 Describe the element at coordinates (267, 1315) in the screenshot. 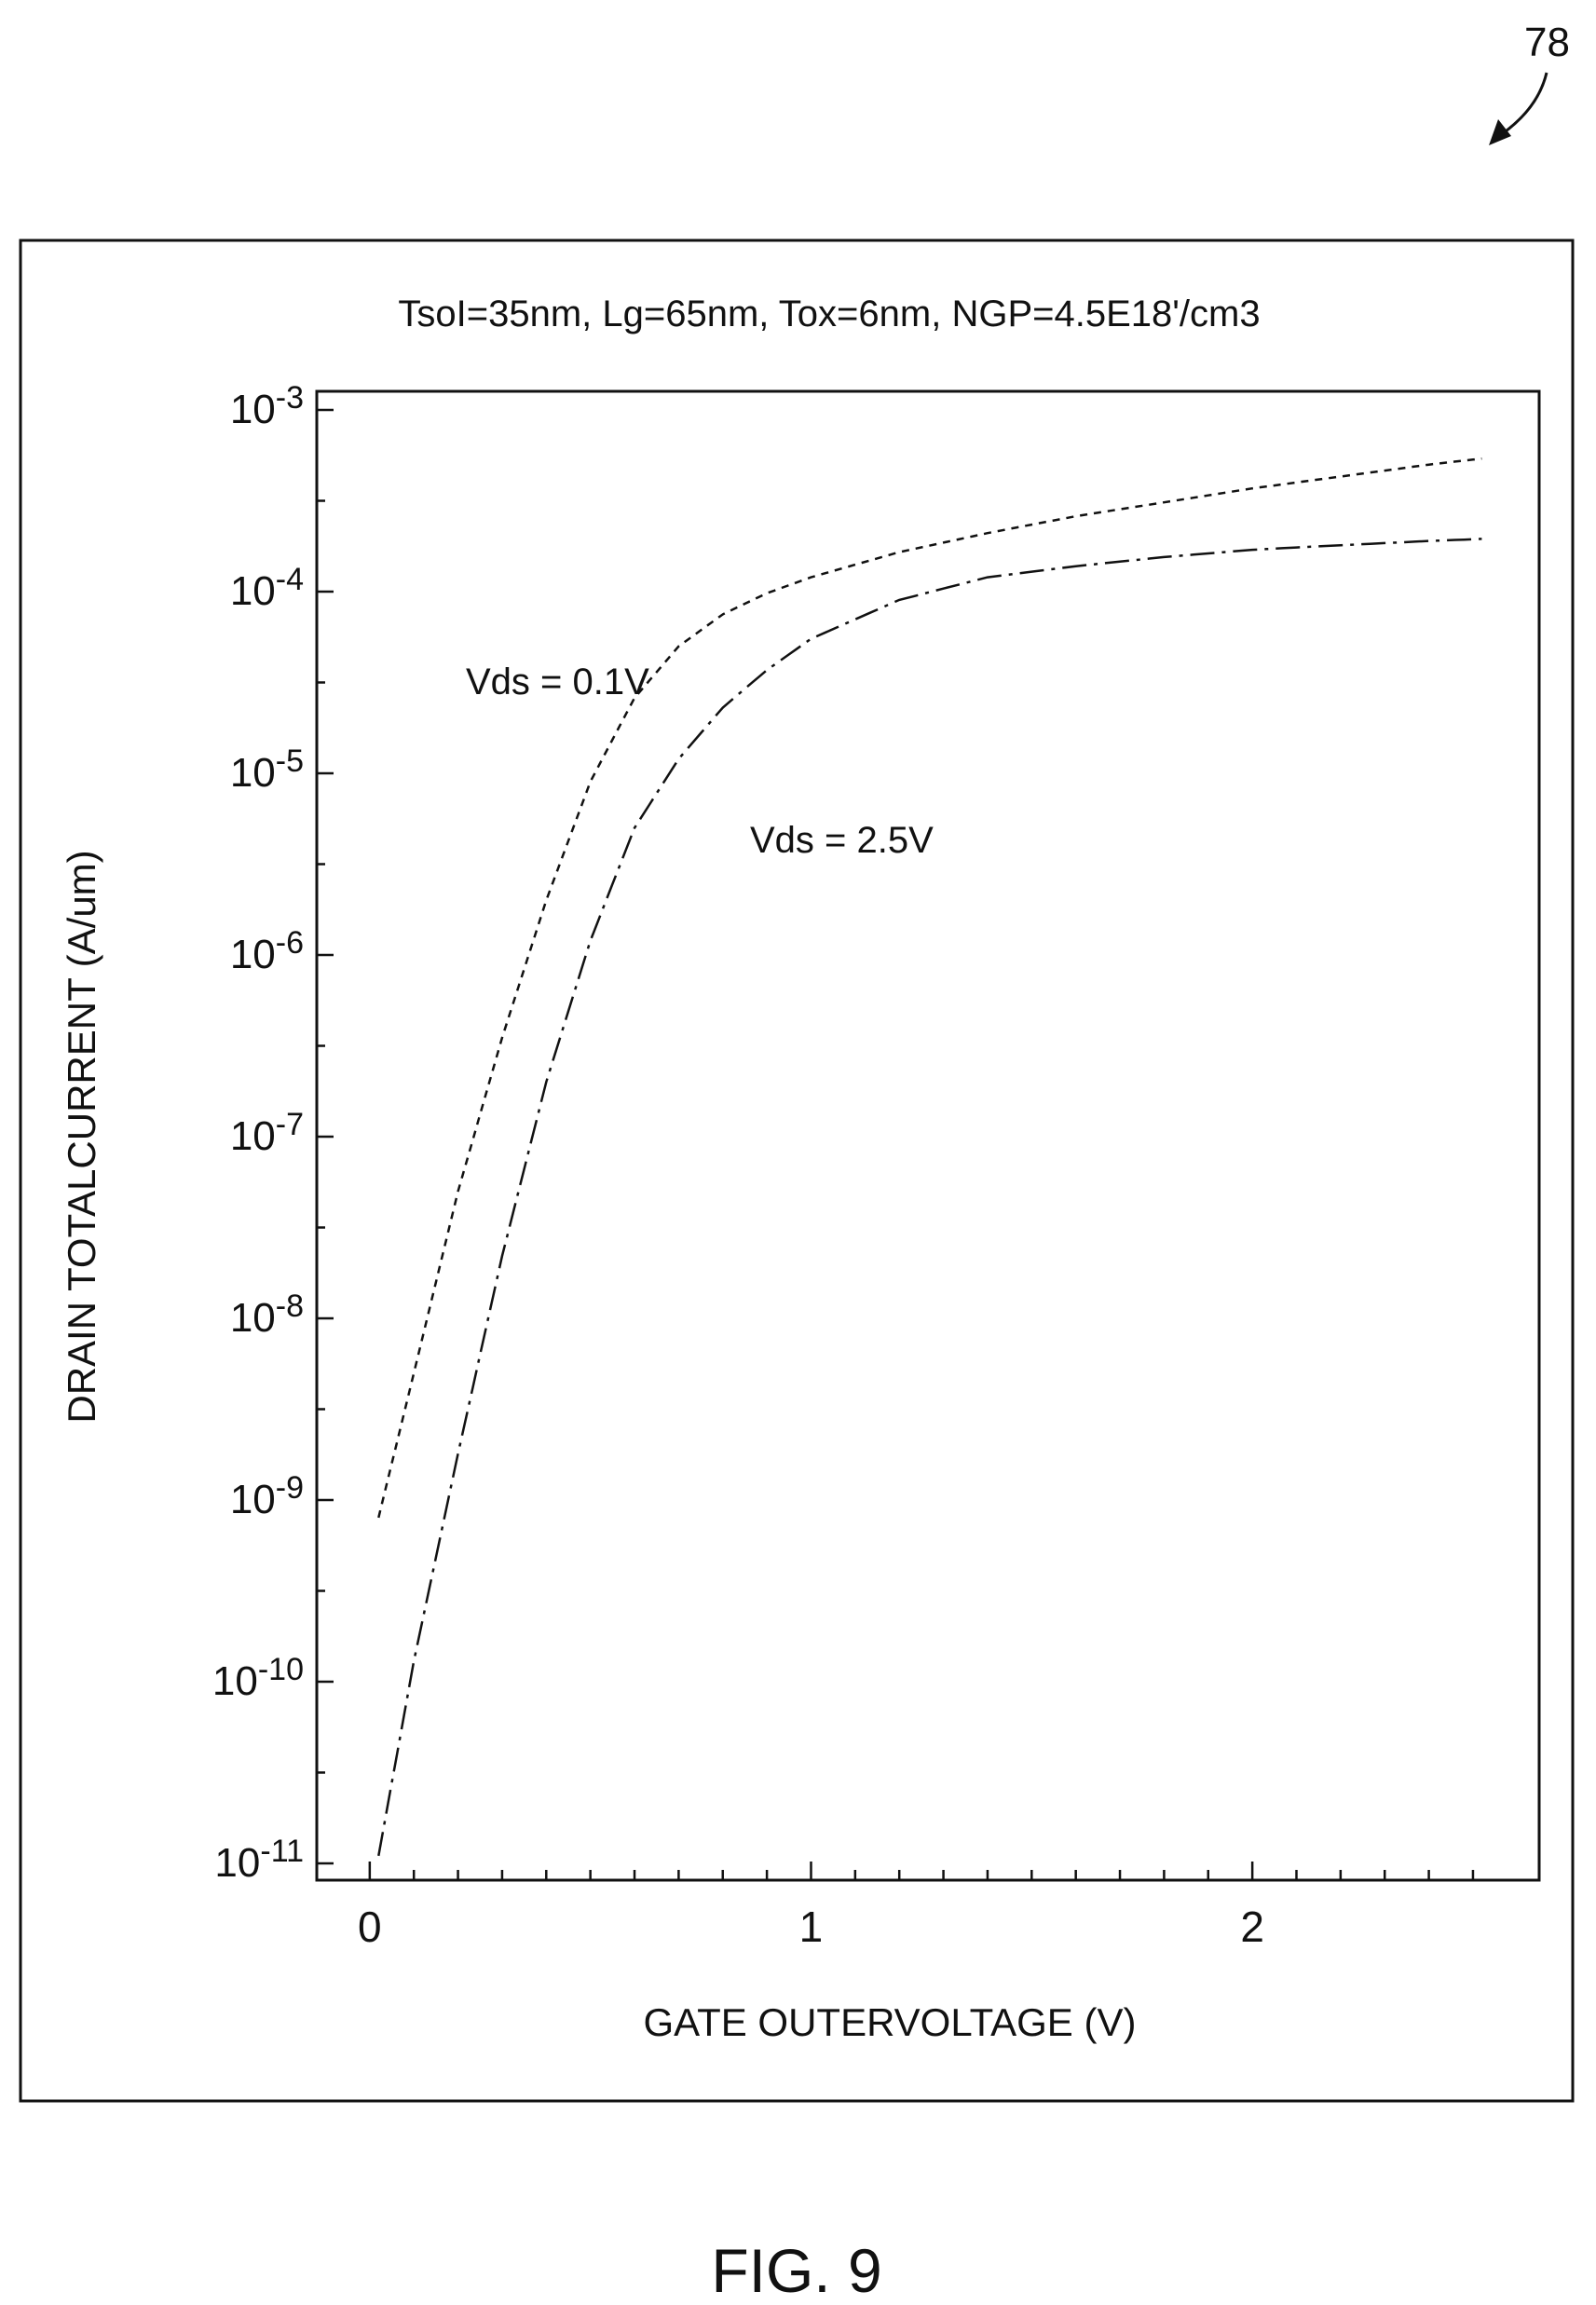

I see `y-tick-label: 10⁻⁸` at that location.